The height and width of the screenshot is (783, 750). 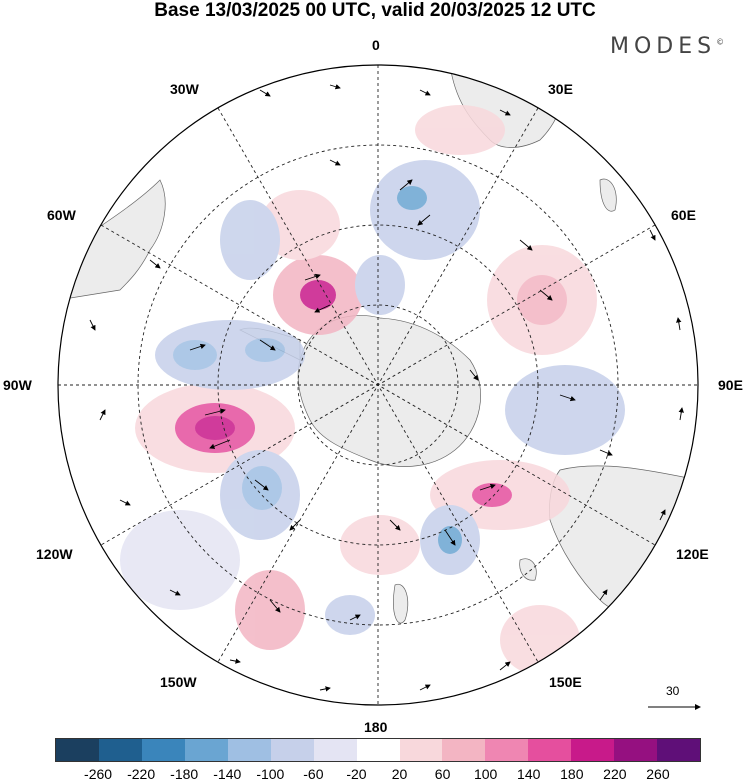 What do you see at coordinates (399, 774) in the screenshot?
I see `colorbar-tick-label: 20` at bounding box center [399, 774].